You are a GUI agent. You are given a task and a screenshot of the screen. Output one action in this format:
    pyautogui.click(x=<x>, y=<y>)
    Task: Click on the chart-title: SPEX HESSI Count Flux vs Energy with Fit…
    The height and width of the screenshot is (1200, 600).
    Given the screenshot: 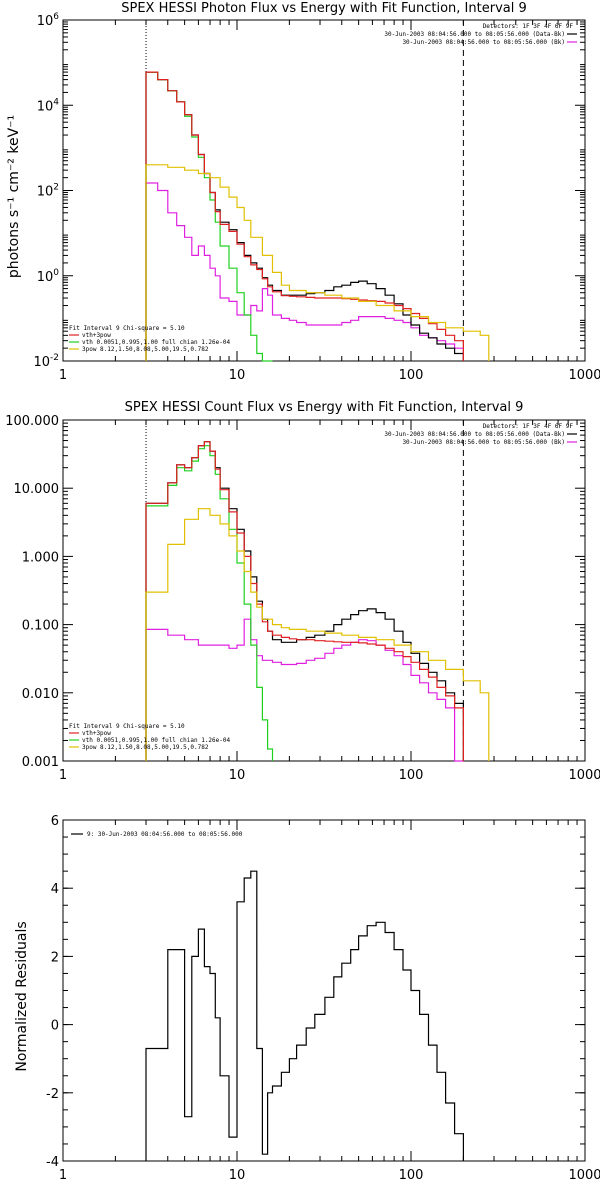 What is the action you would take?
    pyautogui.click(x=324, y=407)
    